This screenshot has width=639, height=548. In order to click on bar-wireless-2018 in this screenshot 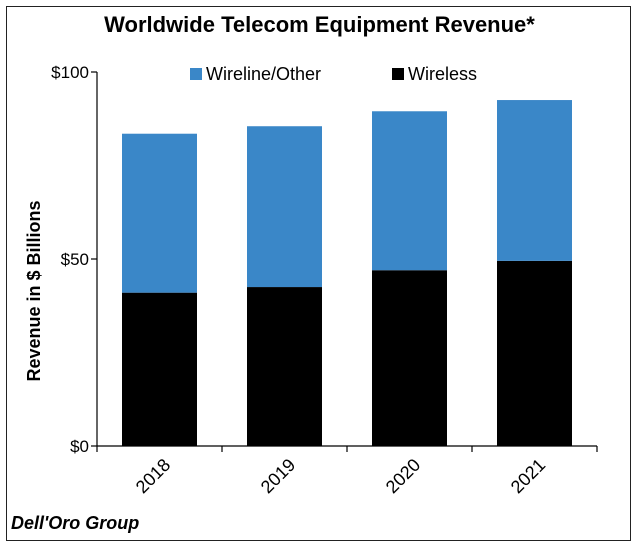, I will do `click(159, 369)`.